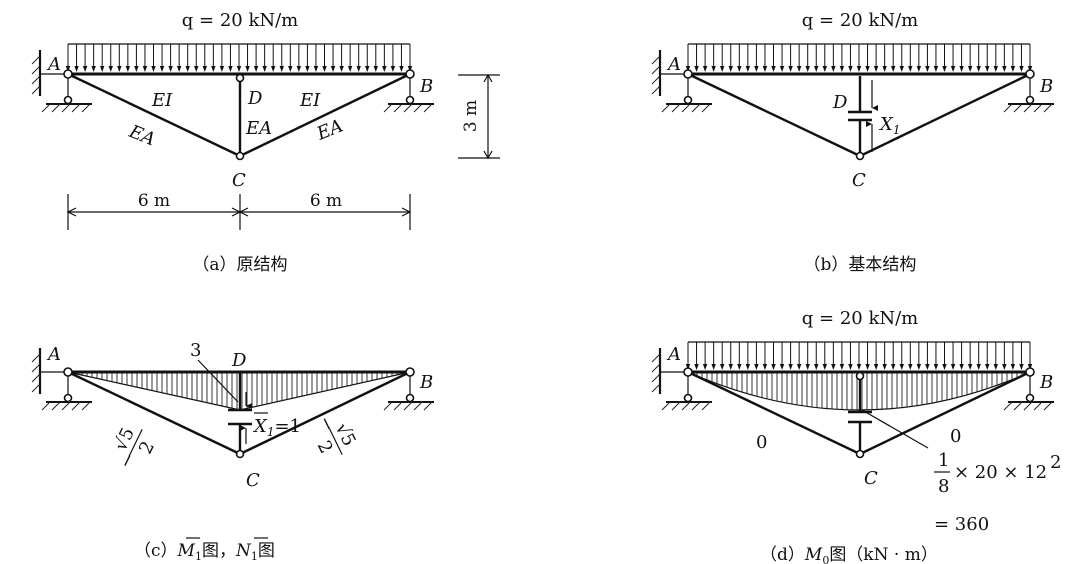  Describe the element at coordinates (471, 116) in the screenshot. I see `height-label: 3 m` at that location.